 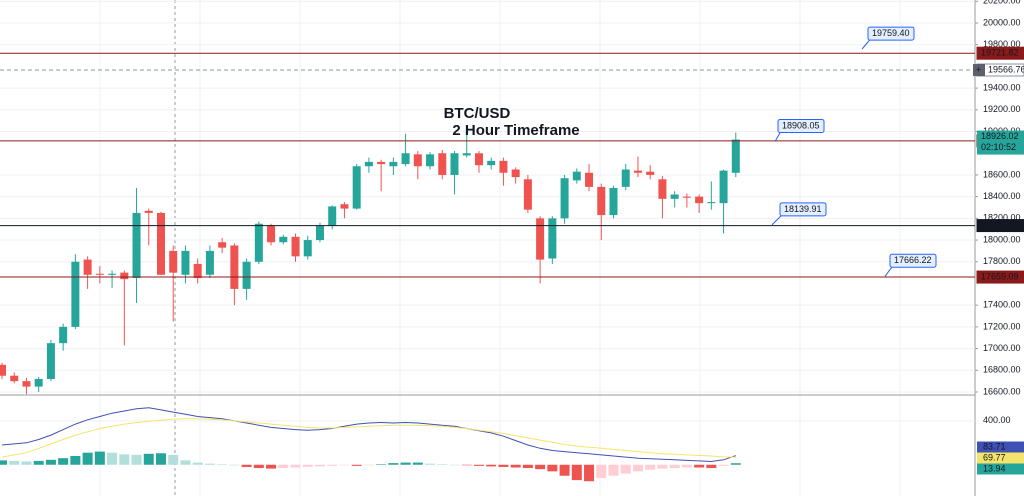 What do you see at coordinates (1002, 305) in the screenshot?
I see `y-tick-label: 17400.00` at bounding box center [1002, 305].